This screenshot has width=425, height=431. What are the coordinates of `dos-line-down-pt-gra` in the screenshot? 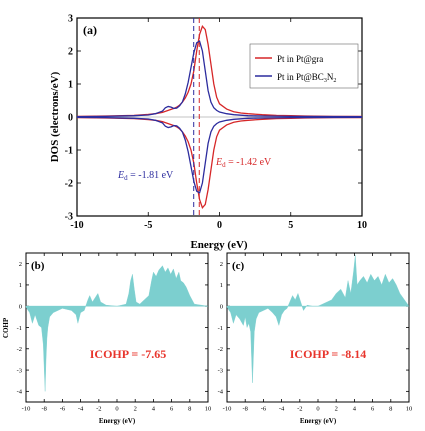 It's located at (219, 163).